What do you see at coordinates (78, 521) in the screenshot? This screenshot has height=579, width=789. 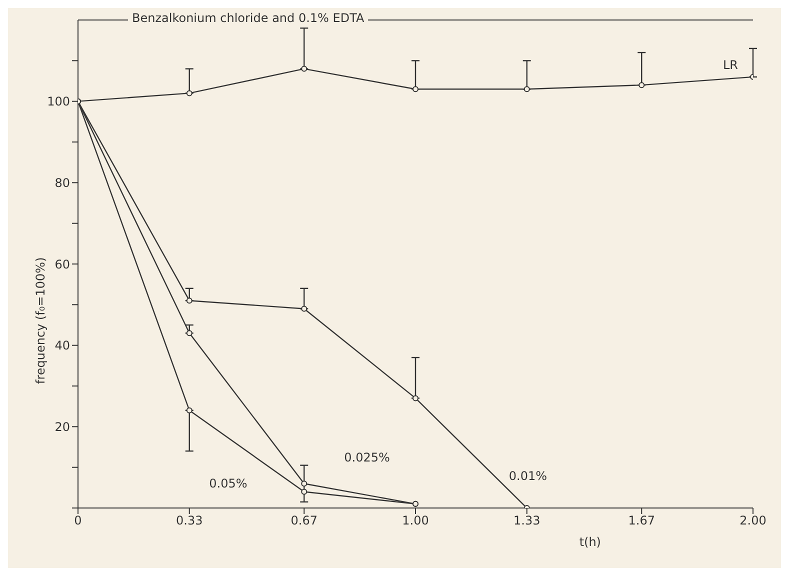 I see `x-tick-label: 0` at bounding box center [78, 521].